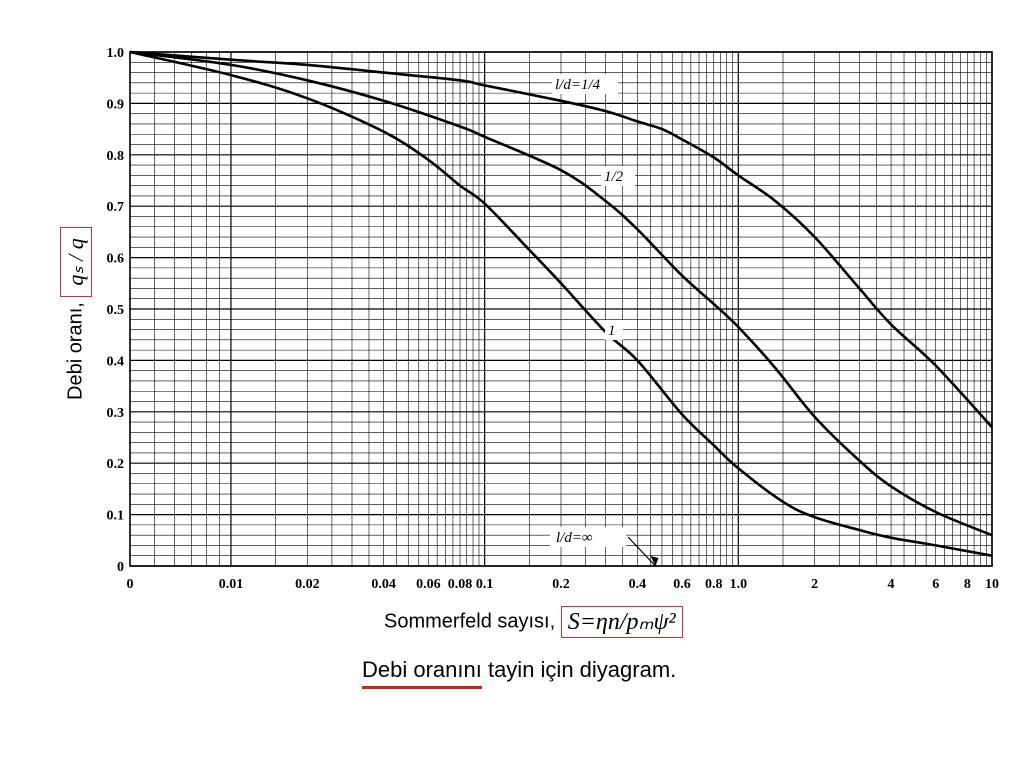  I want to click on series-label-1: l/d=1/4, so click(578, 85).